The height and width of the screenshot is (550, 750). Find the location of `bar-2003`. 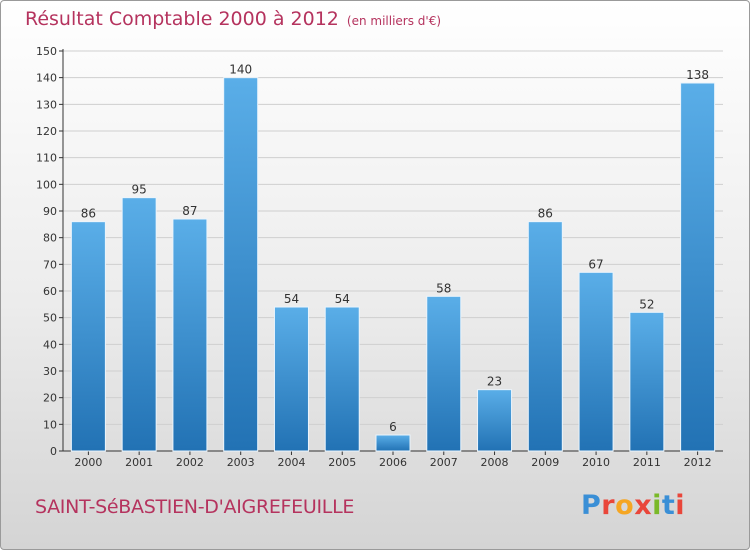

bar-2003 is located at coordinates (241, 264).